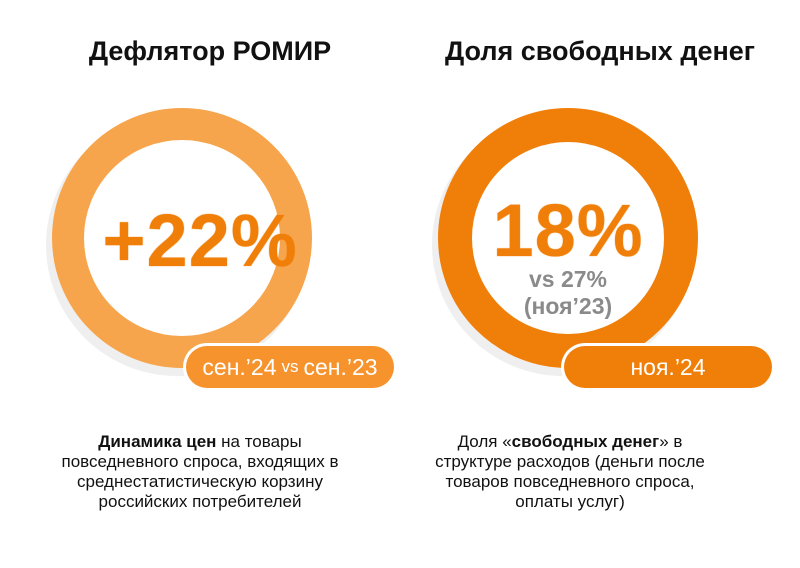 This screenshot has height=568, width=800. I want to click on desc-text: структуре расходов (деньги после, so click(570, 461).